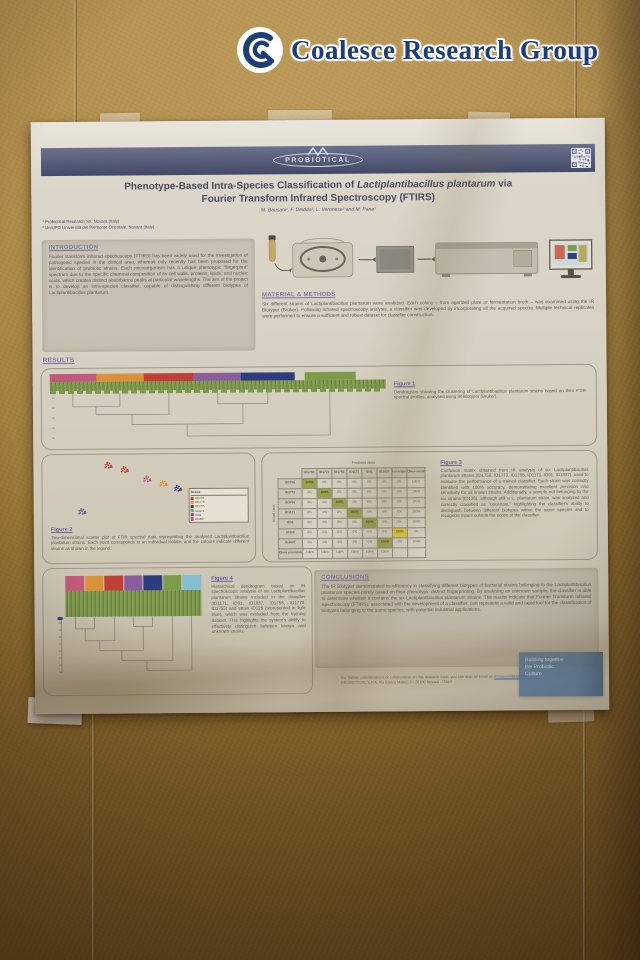 The image size is (640, 960). I want to click on figure1-label: Figure 1, so click(404, 384).